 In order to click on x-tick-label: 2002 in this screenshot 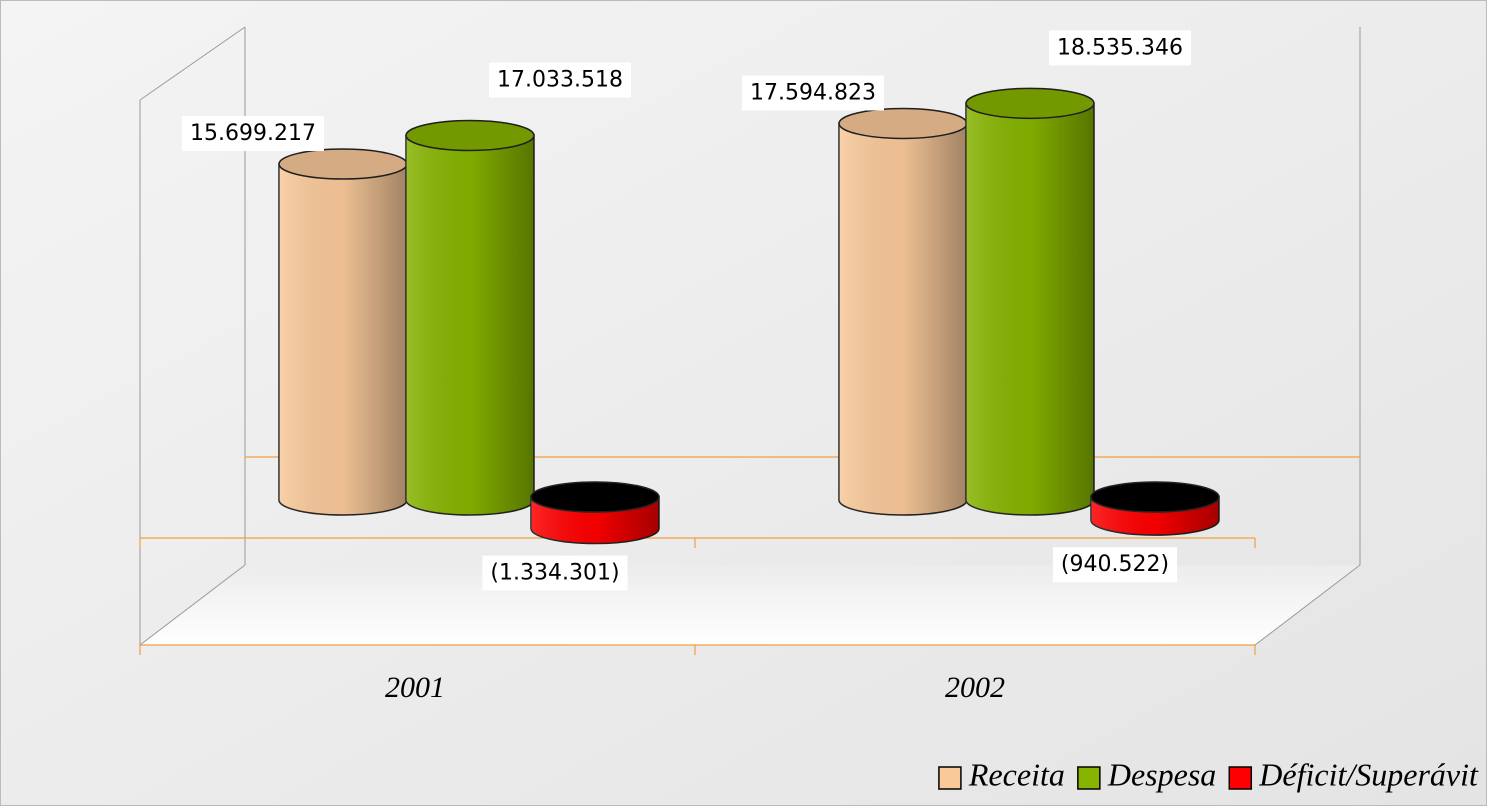, I will do `click(975, 687)`.